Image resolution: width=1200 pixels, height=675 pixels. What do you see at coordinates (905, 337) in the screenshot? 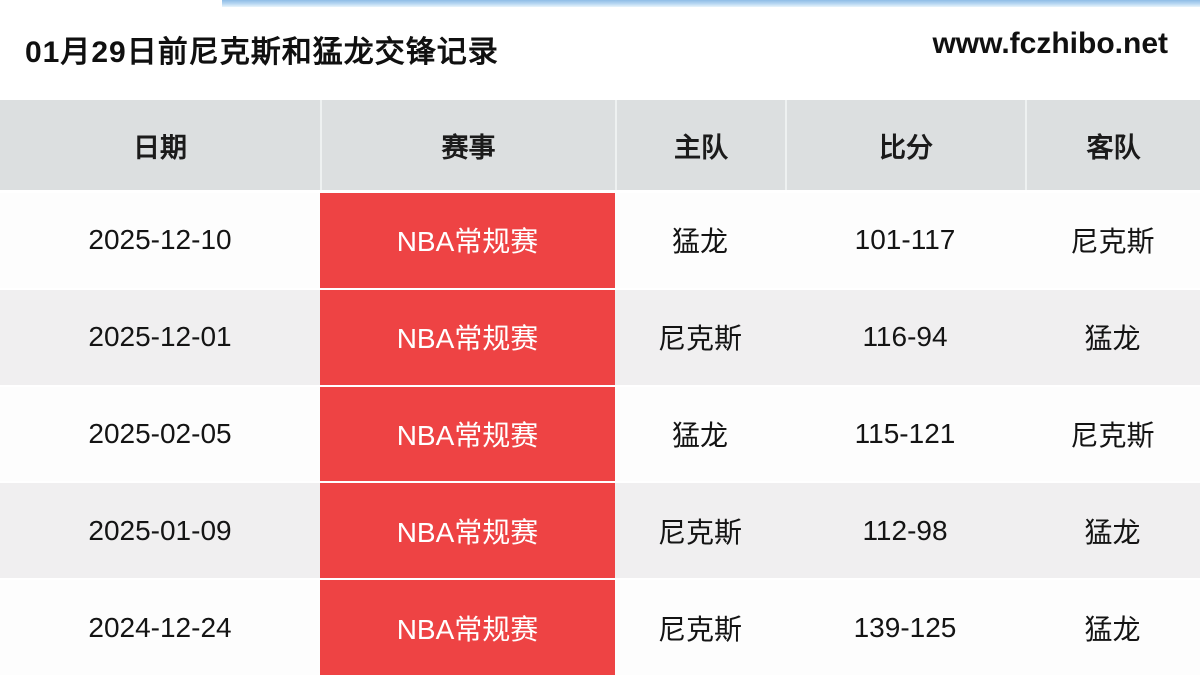
I see `score-cell: 116-94` at bounding box center [905, 337].